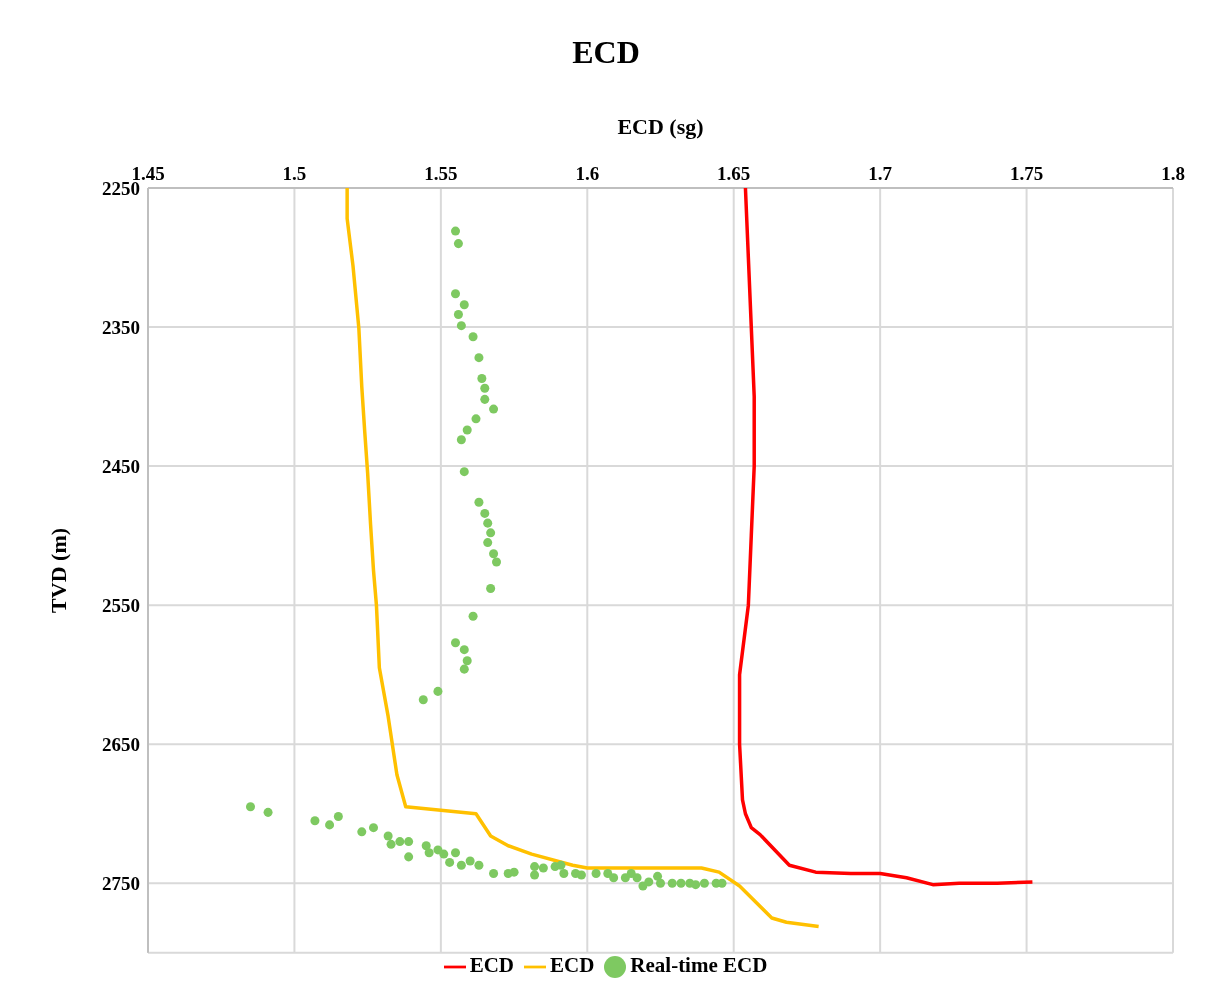 The image size is (1212, 1006). What do you see at coordinates (880, 173) in the screenshot?
I see `x-tick-label: 1.7` at bounding box center [880, 173].